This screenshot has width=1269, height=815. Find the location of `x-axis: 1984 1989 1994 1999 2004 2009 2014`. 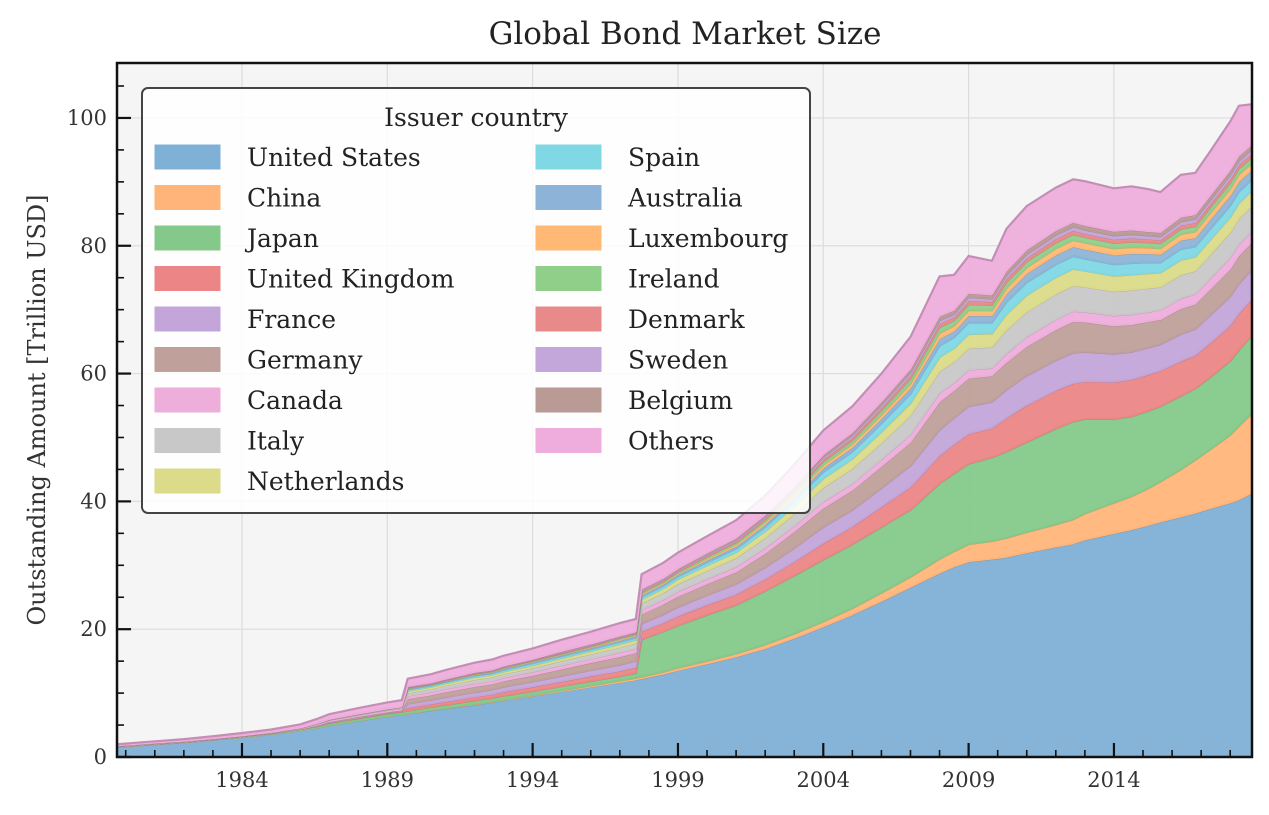

x-axis: 1984 1989 1994 1999 2004 2009 2014 is located at coordinates (678, 767).